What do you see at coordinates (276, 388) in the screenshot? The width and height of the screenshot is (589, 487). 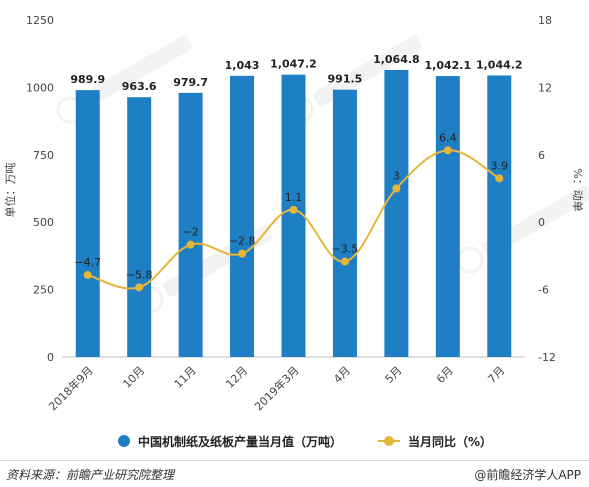 I see `x-tick-label: 2019年3月` at bounding box center [276, 388].